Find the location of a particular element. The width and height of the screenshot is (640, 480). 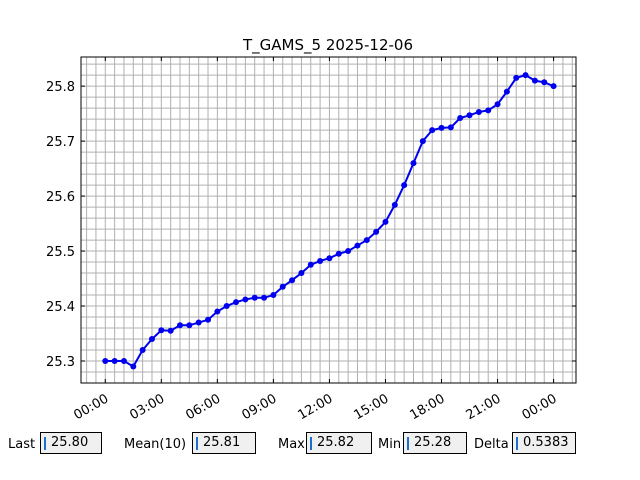

stat-value: 25.81 is located at coordinates (224, 443).